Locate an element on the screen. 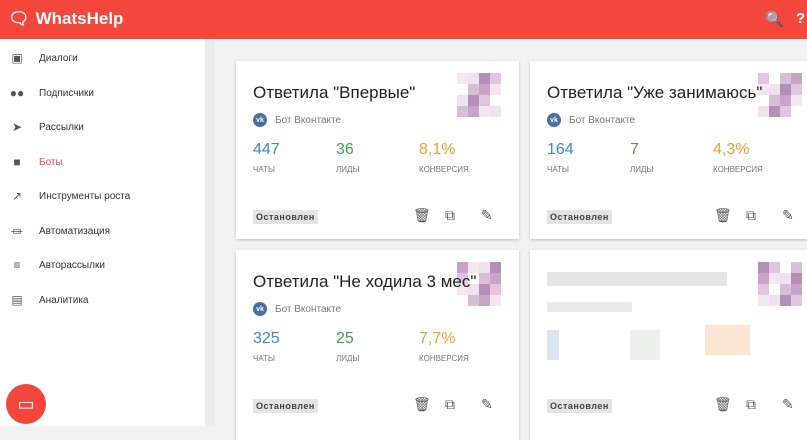 The width and height of the screenshot is (807, 440). chat-bubble-icon: ▭ is located at coordinates (26, 403).